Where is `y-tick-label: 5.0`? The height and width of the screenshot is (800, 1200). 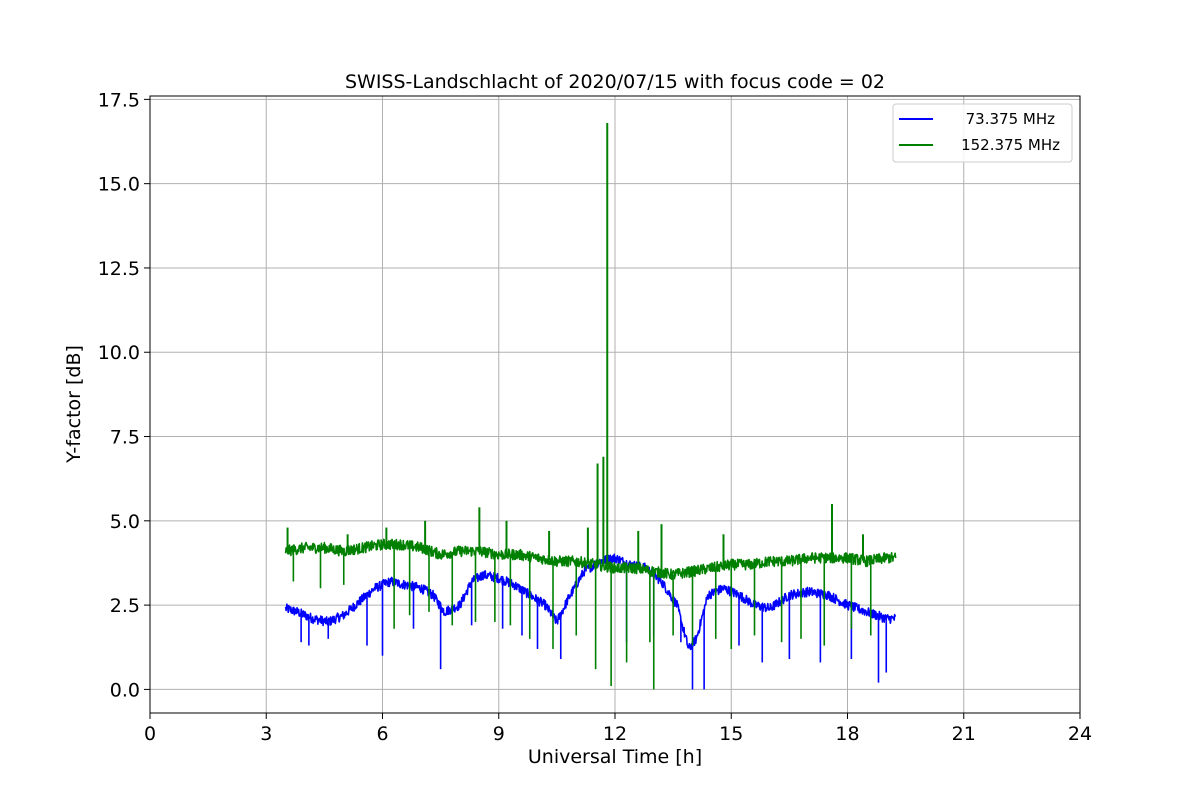 y-tick-label: 5.0 is located at coordinates (125, 522).